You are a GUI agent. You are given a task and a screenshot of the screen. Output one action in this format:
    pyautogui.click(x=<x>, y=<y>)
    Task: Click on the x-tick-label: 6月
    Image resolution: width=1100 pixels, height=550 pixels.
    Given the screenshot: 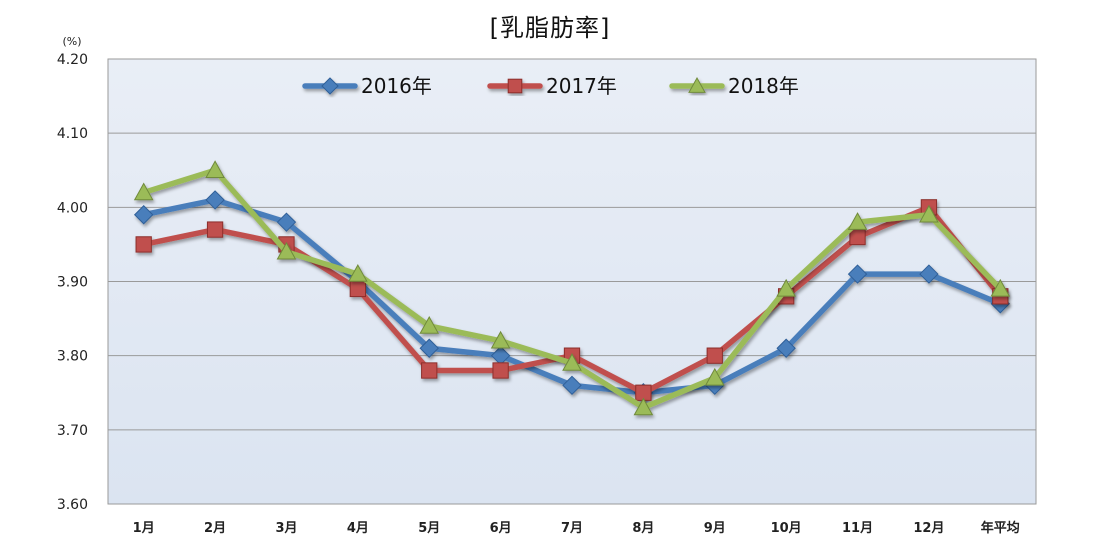 What is the action you would take?
    pyautogui.click(x=501, y=528)
    